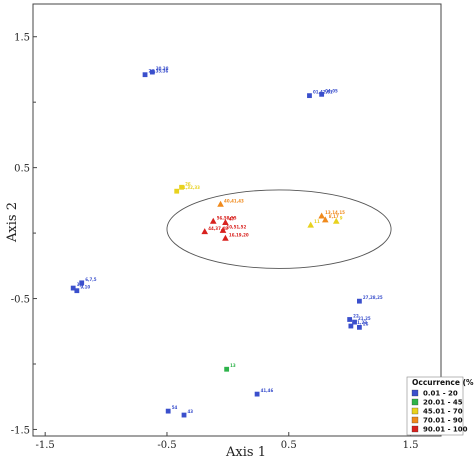  I want to click on y-tick-label: 0.5, so click(22, 169).